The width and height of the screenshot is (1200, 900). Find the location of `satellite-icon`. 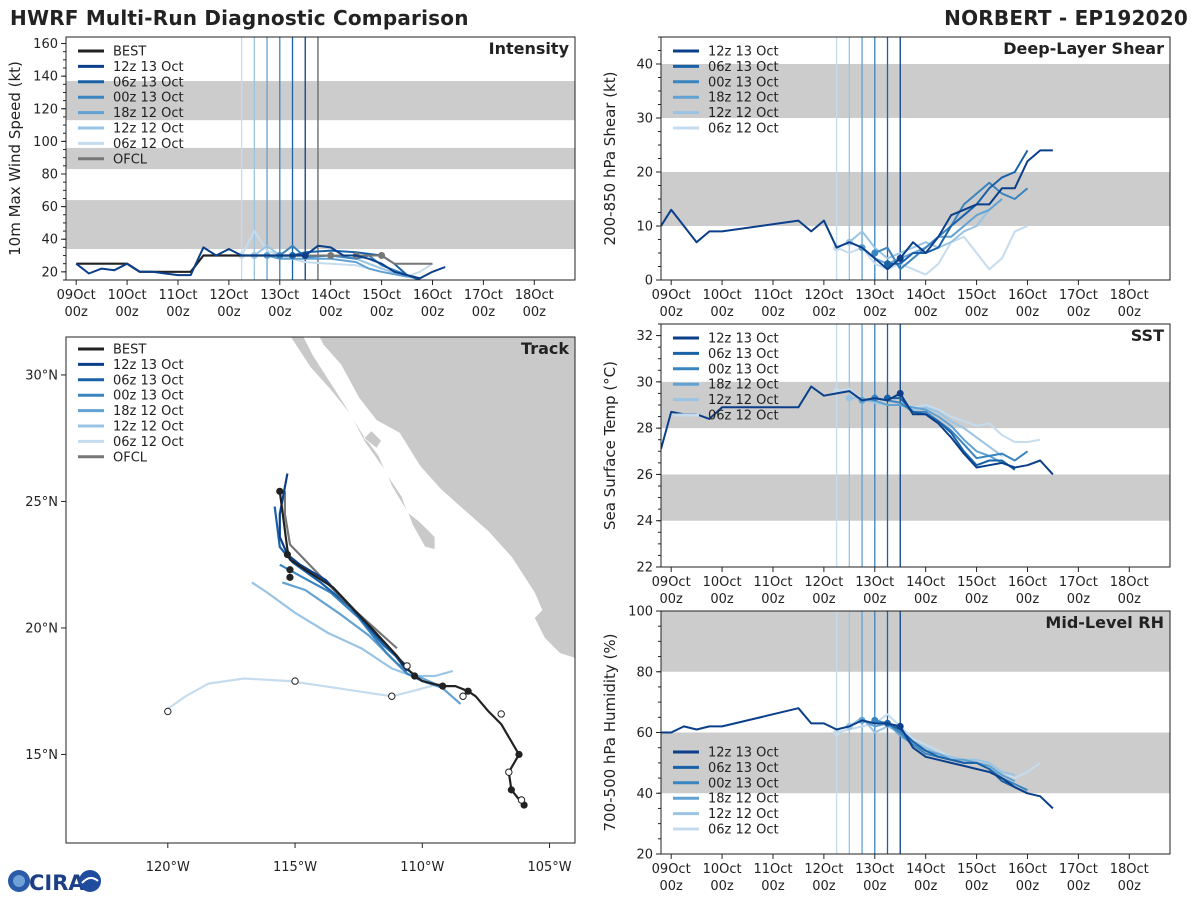

satellite-icon is located at coordinates (90, 881).